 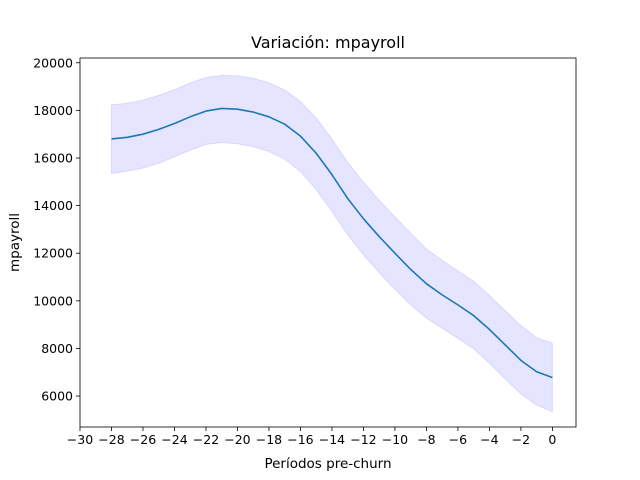 I want to click on x-tick-label: −30, so click(x=80, y=439).